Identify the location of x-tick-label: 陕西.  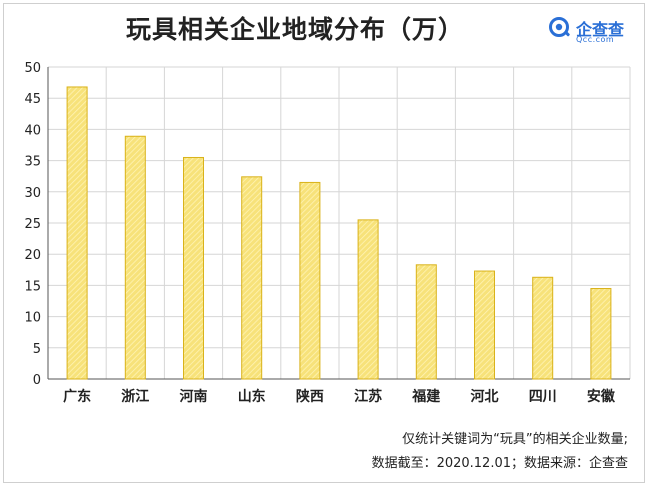
(310, 396).